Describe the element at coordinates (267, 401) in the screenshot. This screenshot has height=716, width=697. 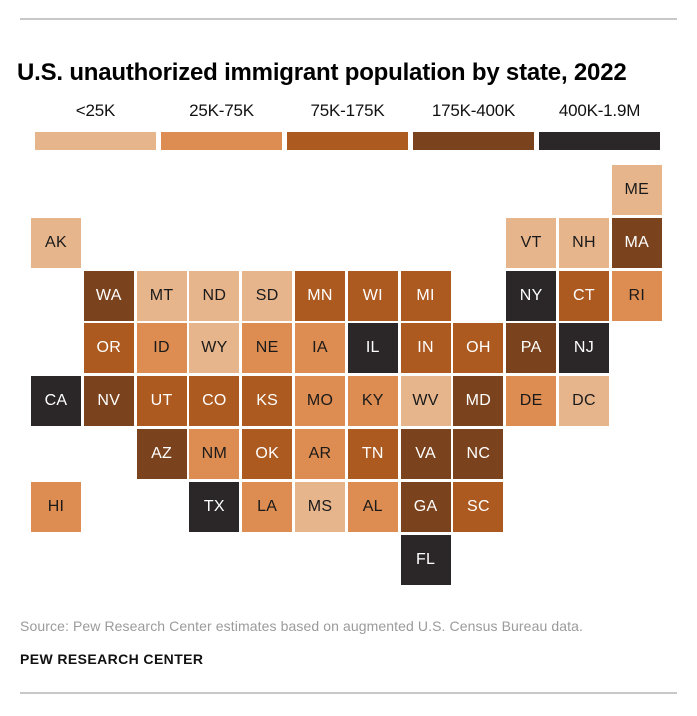
I see `state-tile-ks: KS` at that location.